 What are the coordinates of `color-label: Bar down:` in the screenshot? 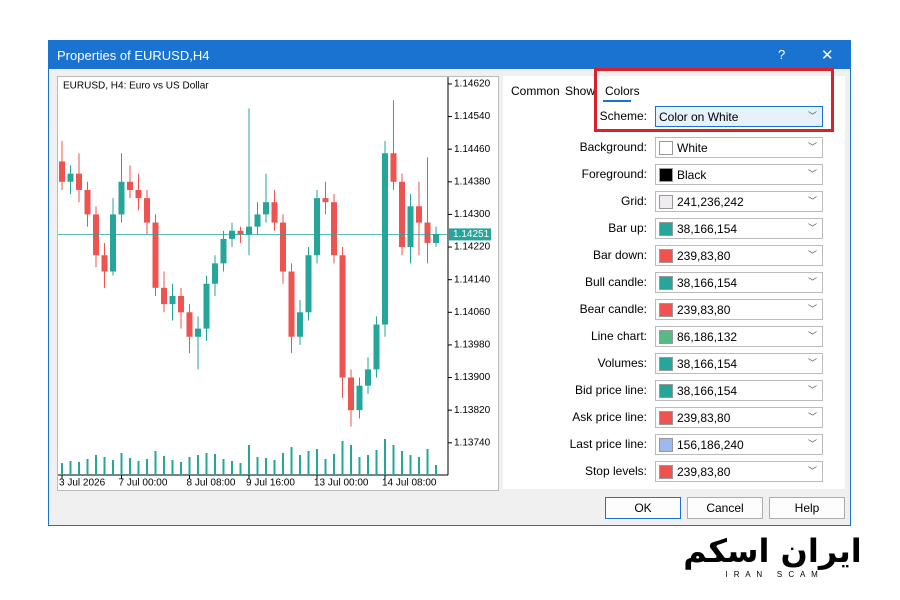 It's located at (619, 255).